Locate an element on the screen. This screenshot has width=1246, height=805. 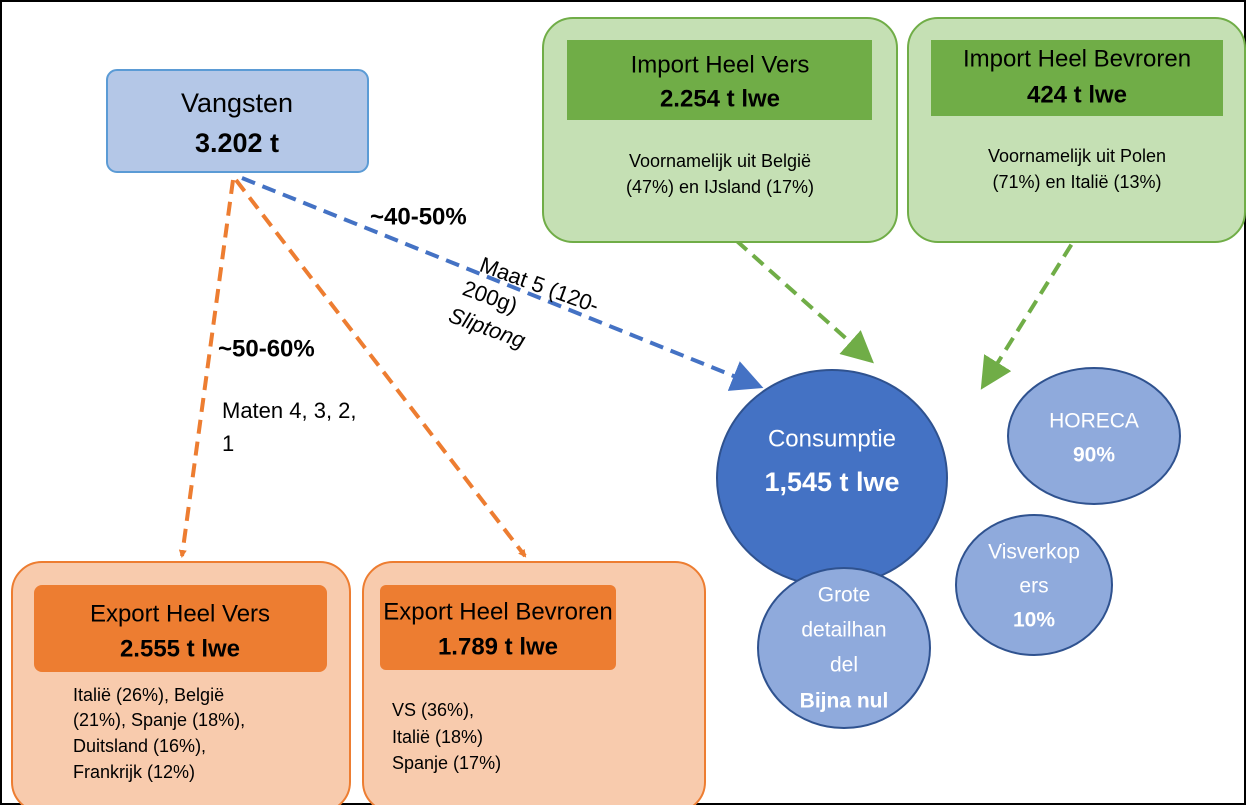
note-line: Frankrijk (12%) is located at coordinates (134, 772).